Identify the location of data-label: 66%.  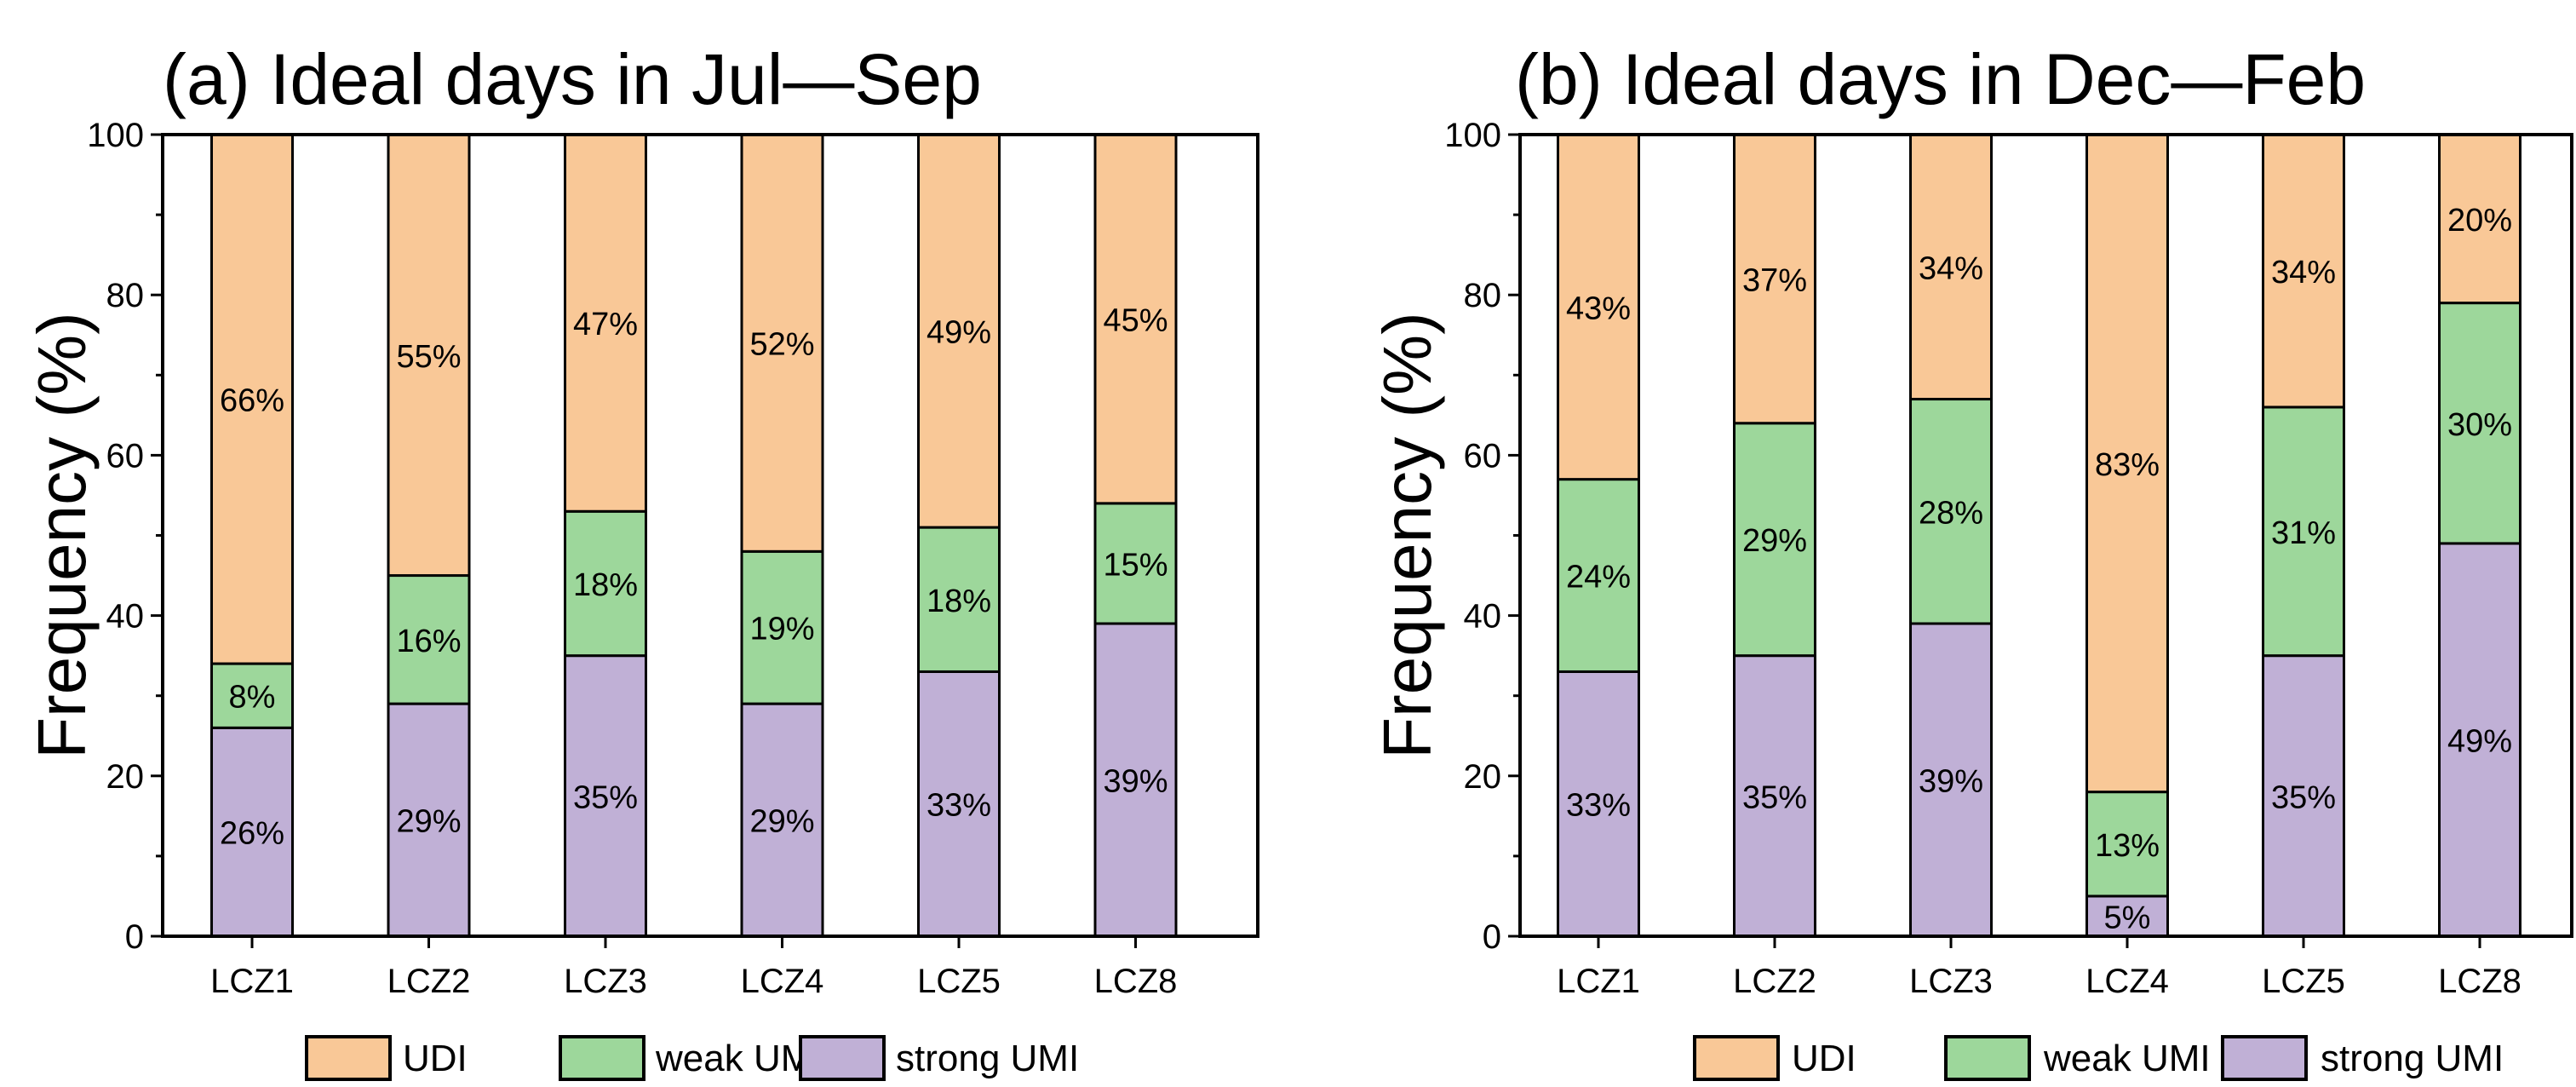
(252, 401).